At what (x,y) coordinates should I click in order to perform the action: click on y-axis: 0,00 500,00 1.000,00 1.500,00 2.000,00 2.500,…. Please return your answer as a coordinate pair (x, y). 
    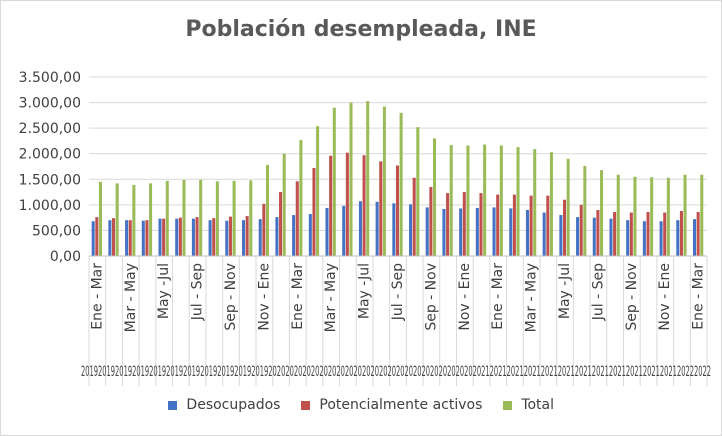
    Looking at the image, I should click on (50, 167).